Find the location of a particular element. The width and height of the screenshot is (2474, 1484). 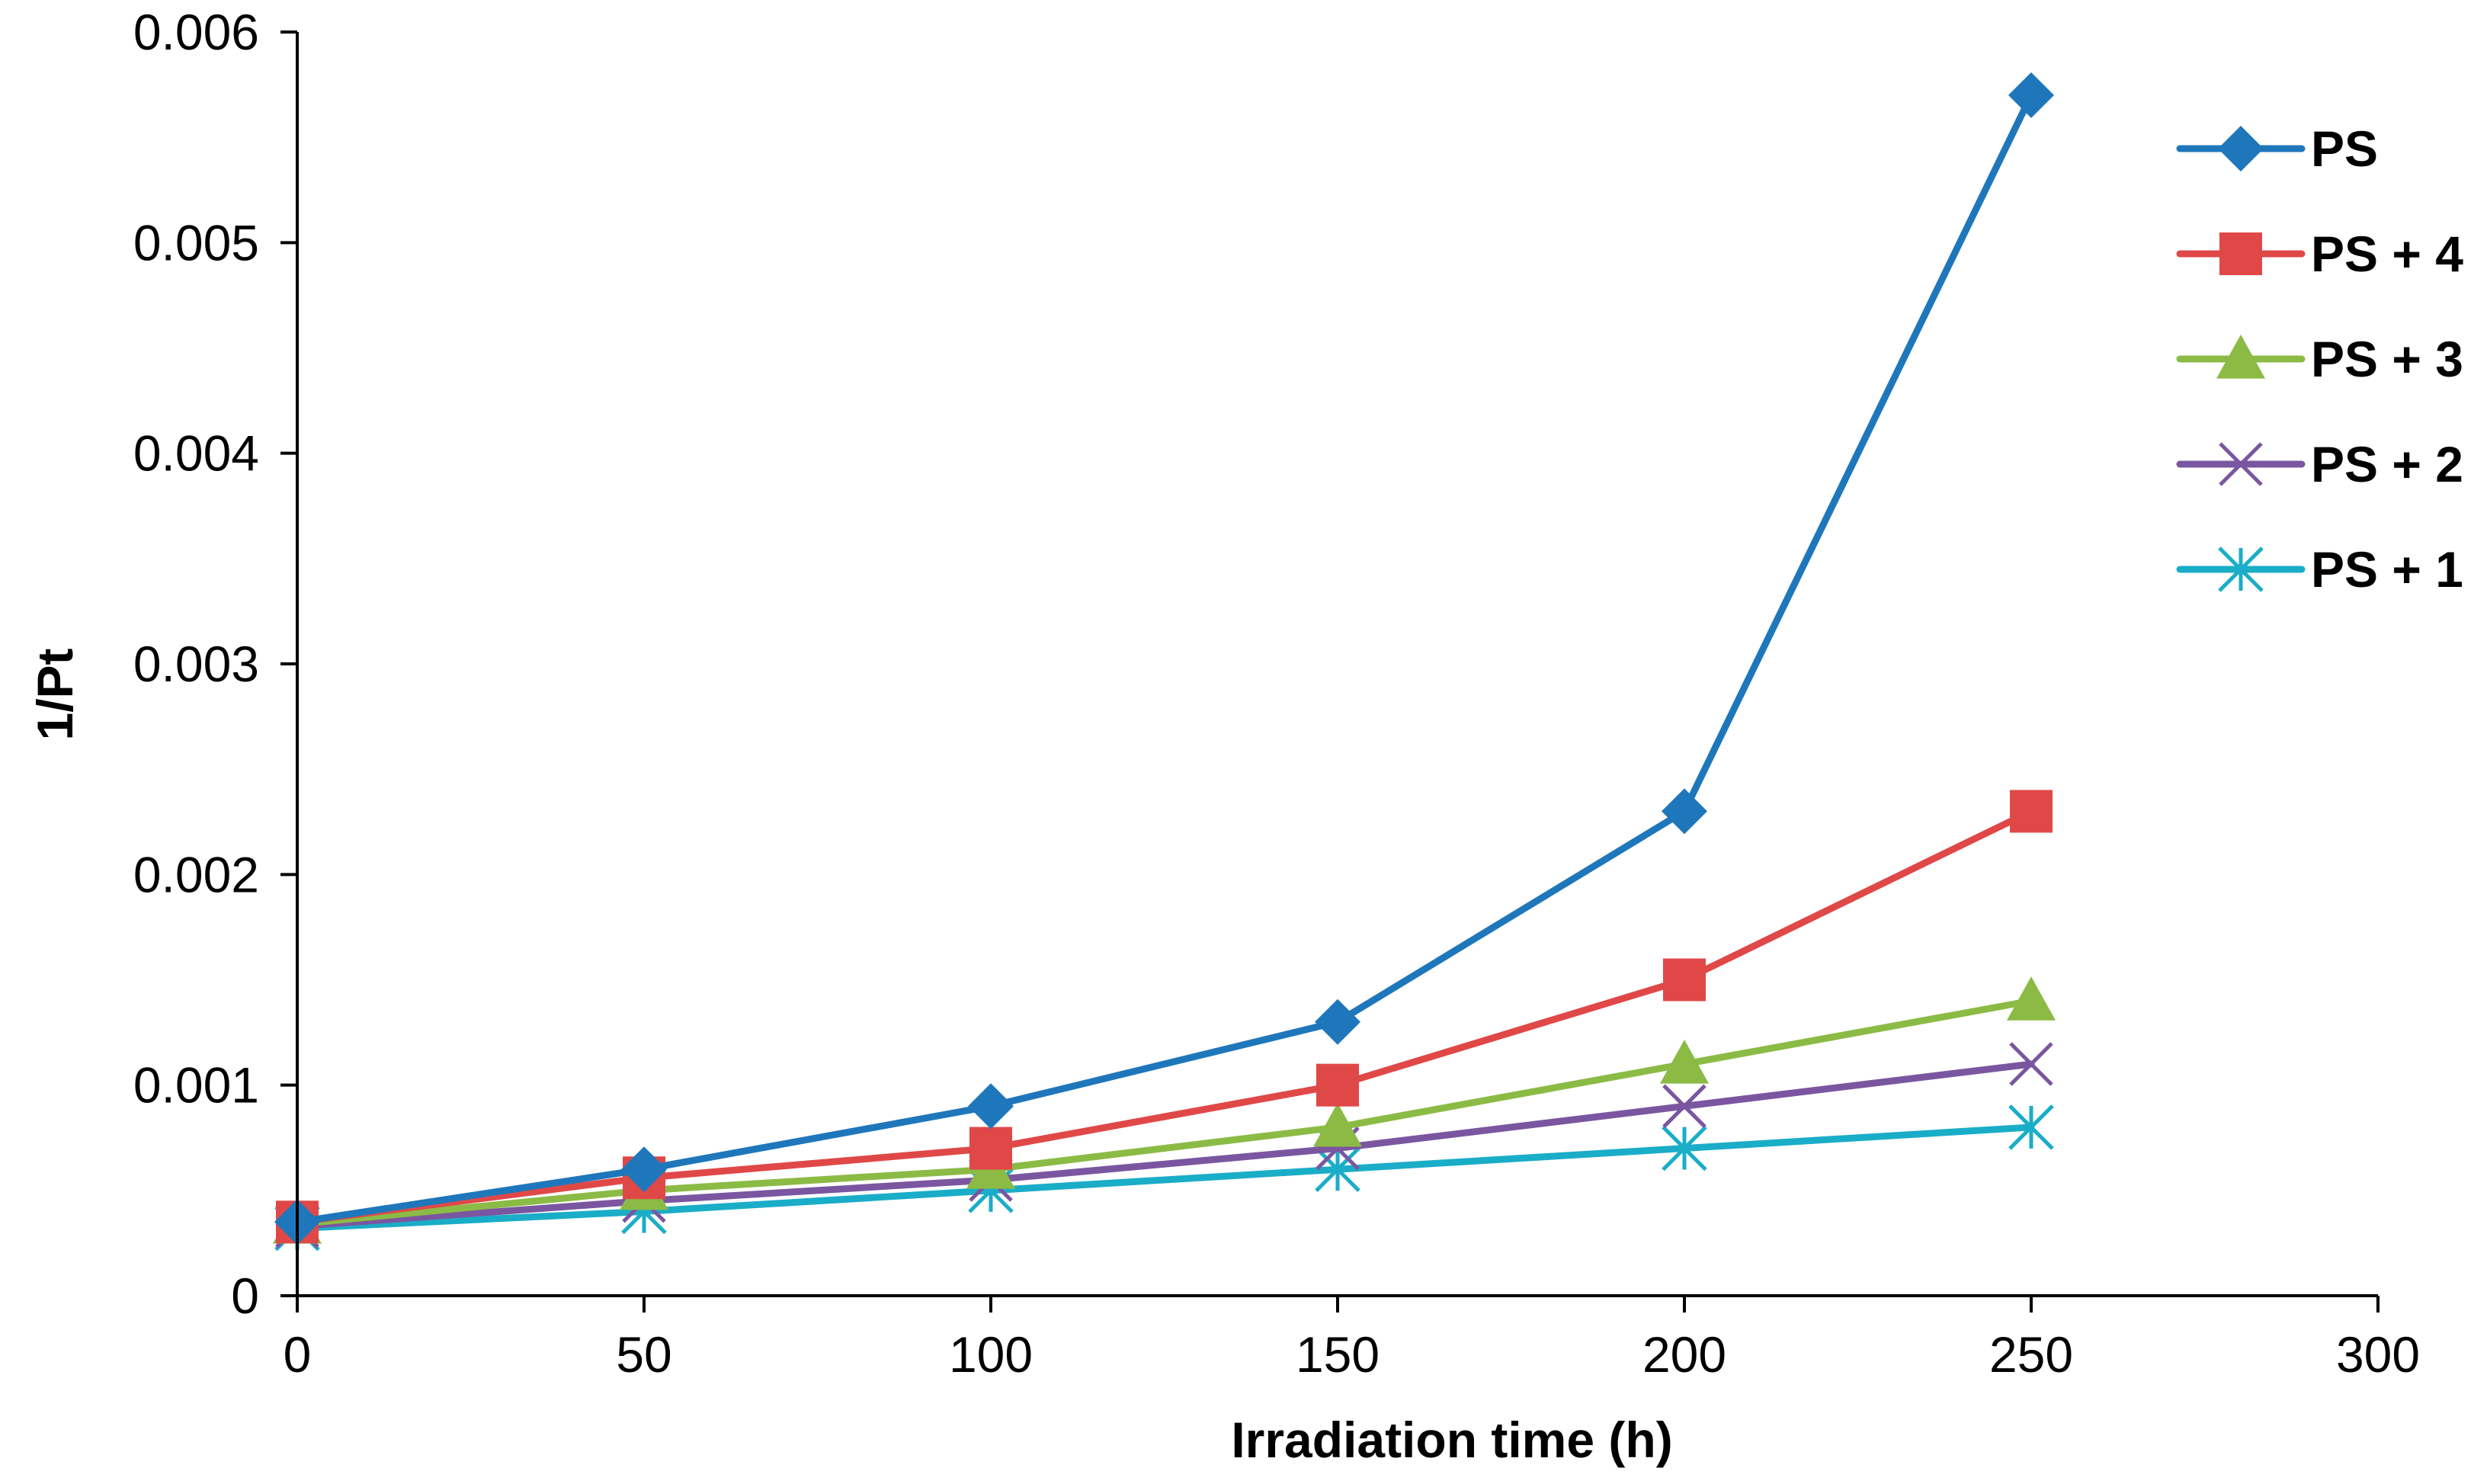

legend-item: PS is located at coordinates (2277, 148).